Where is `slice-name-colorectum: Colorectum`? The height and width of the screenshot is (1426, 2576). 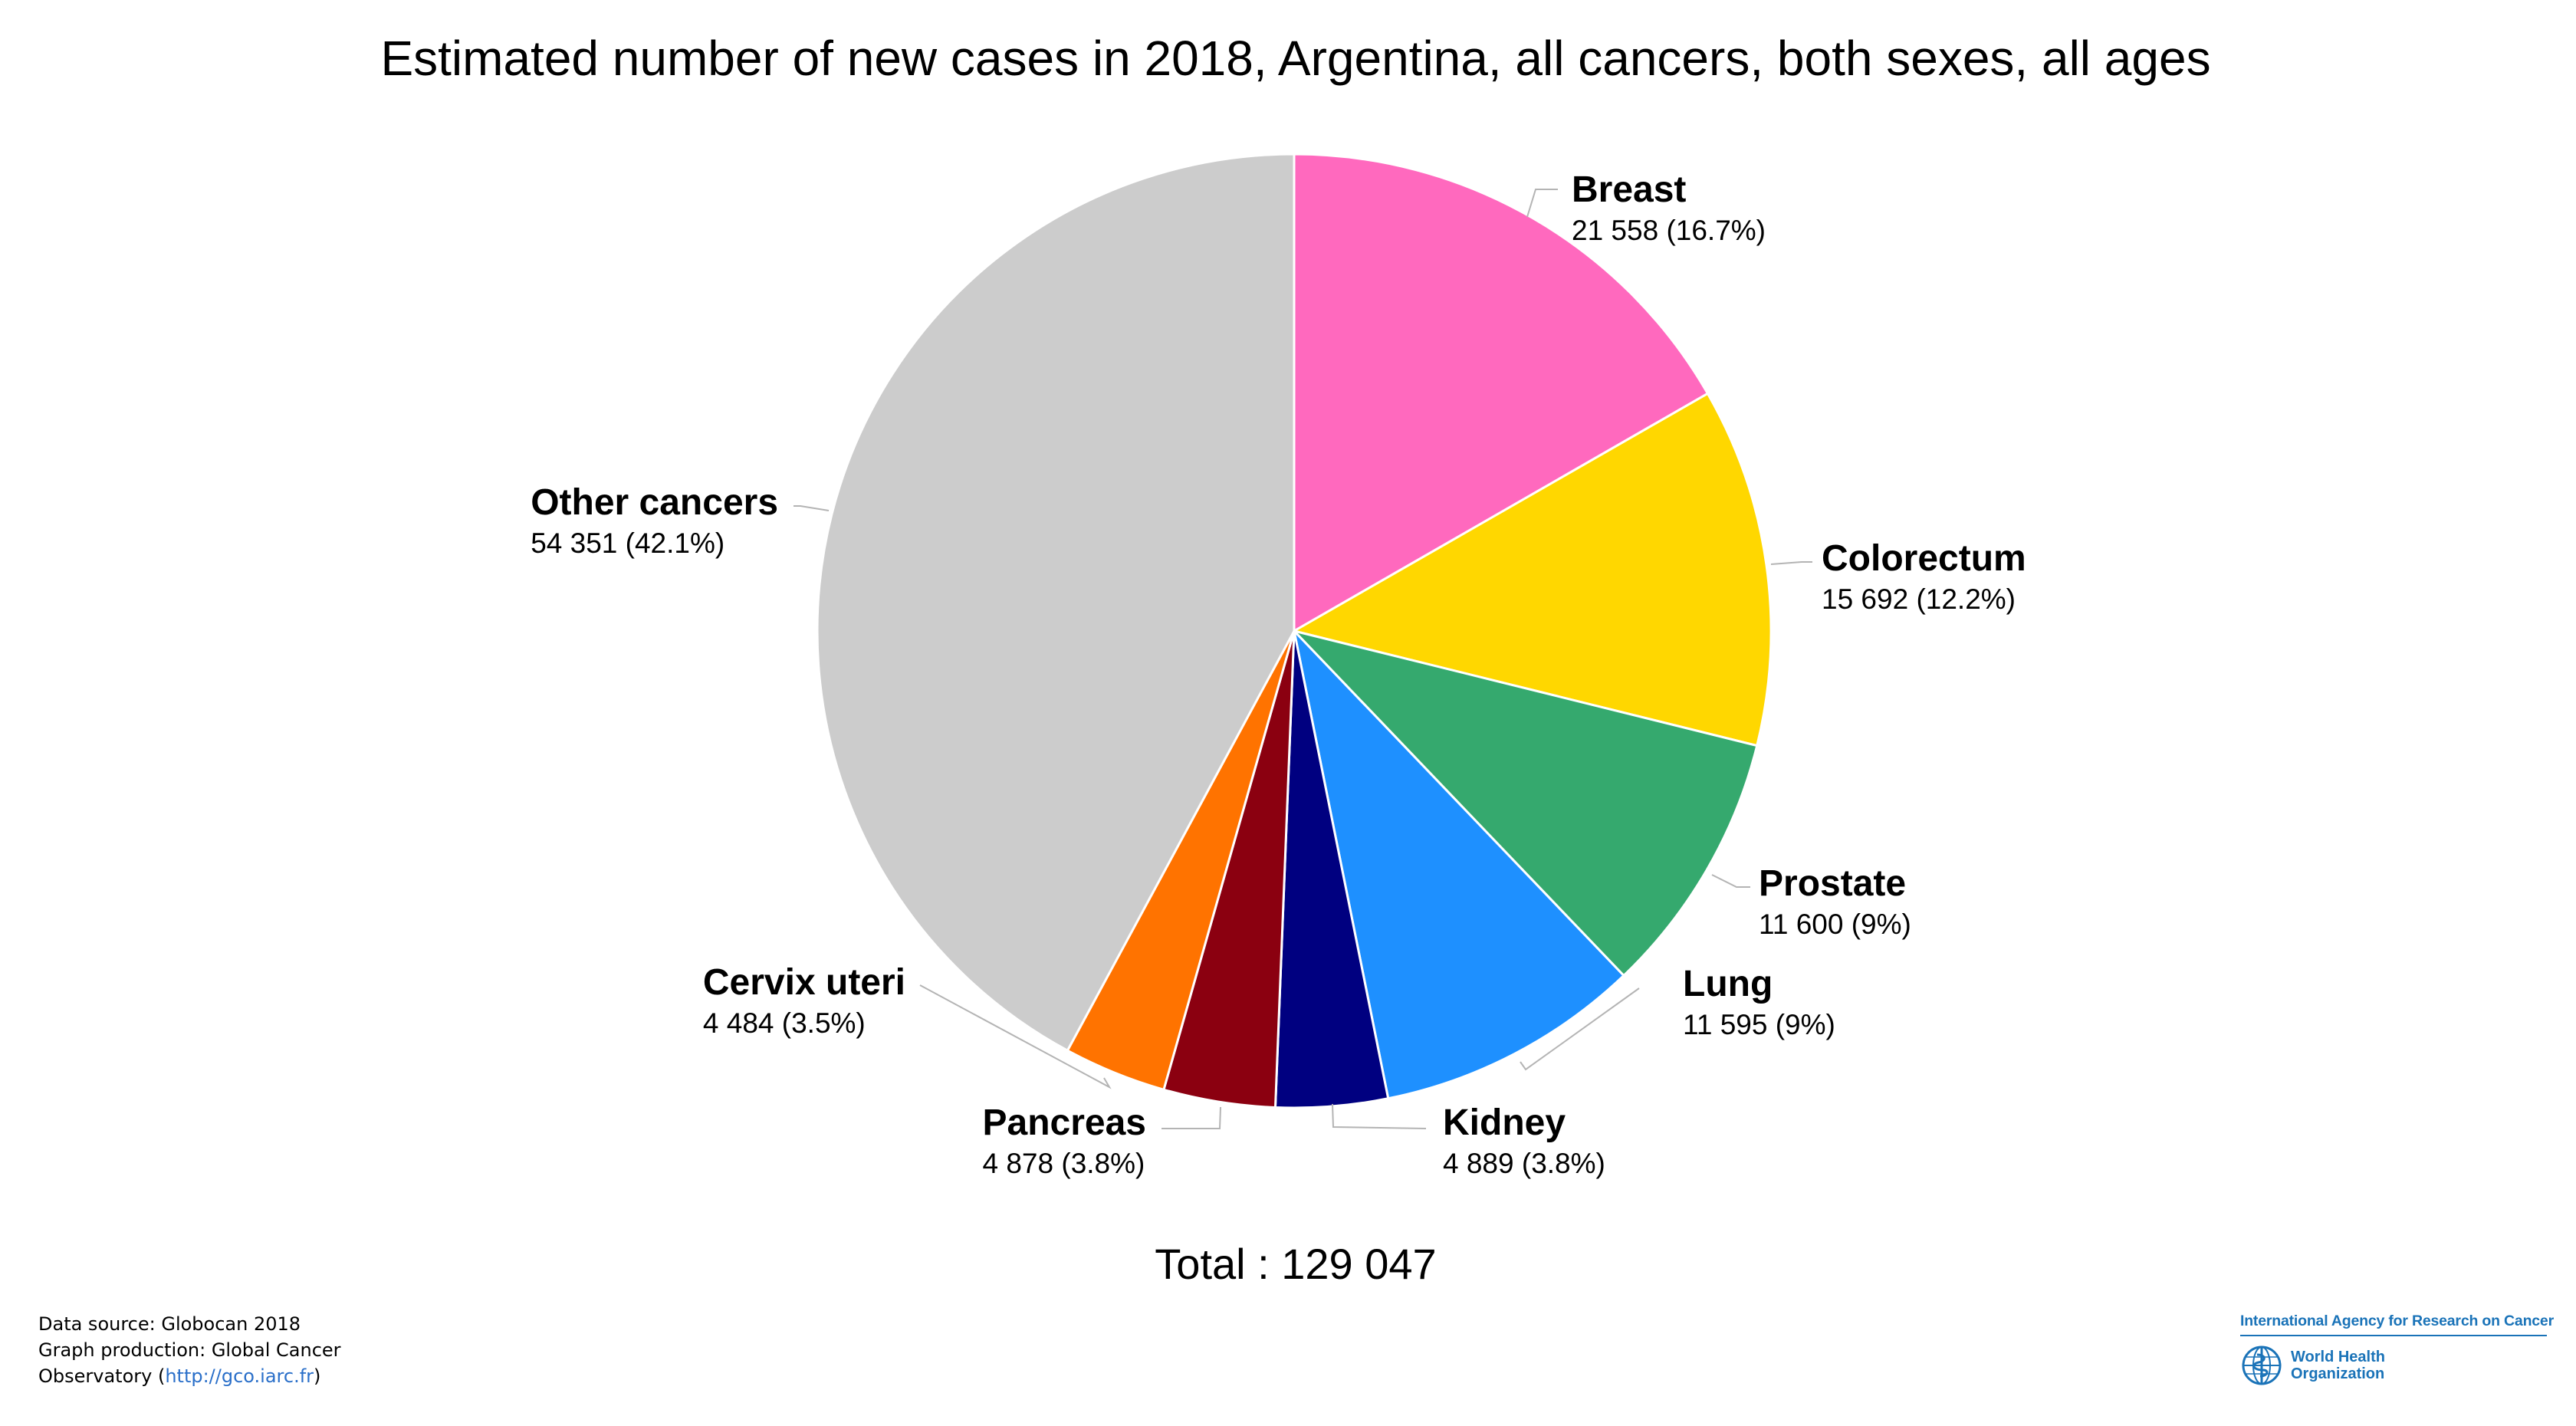
slice-name-colorectum: Colorectum is located at coordinates (1924, 559).